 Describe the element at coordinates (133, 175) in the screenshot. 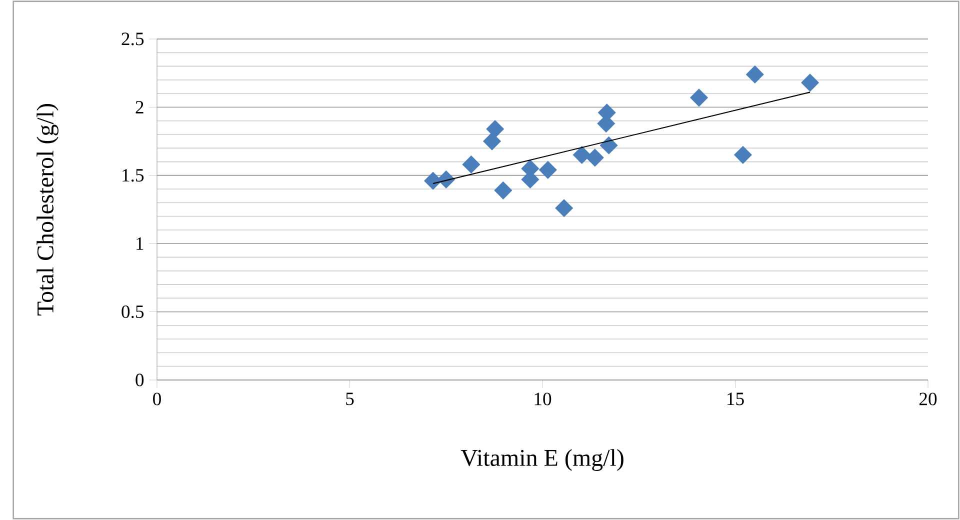

I see `y-tick-label: 1.5` at that location.